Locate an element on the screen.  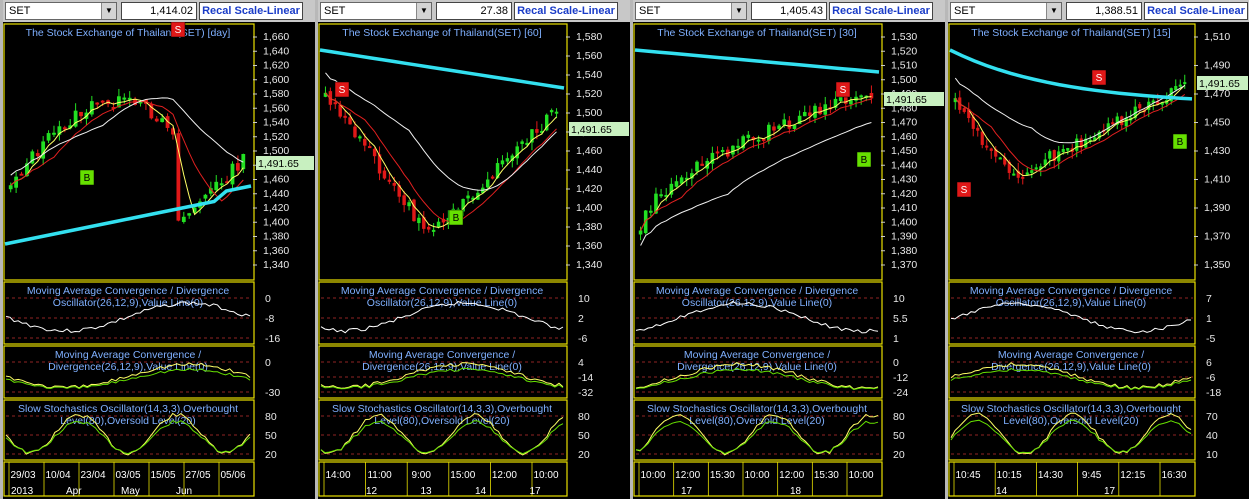
indicator-tick-label: 20 is located at coordinates (271, 455).